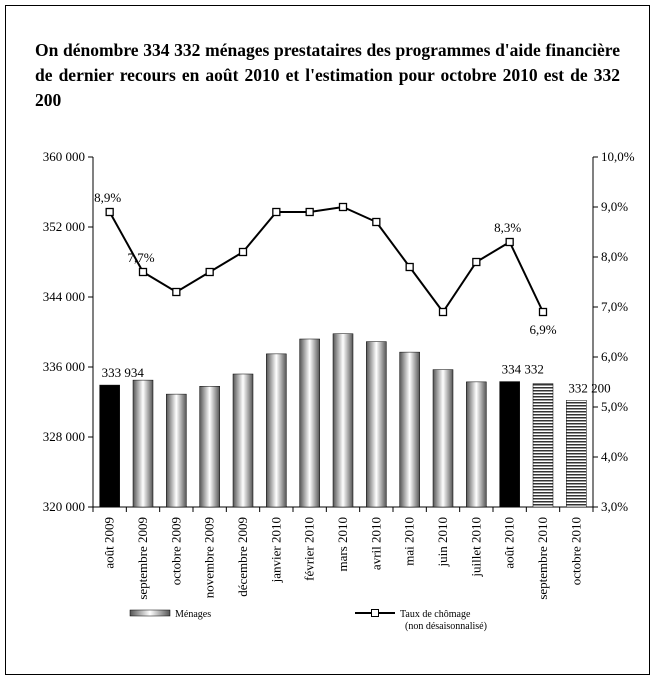 The width and height of the screenshot is (655, 680). Describe the element at coordinates (64, 226) in the screenshot. I see `y-tick-label: 352 000` at that location.